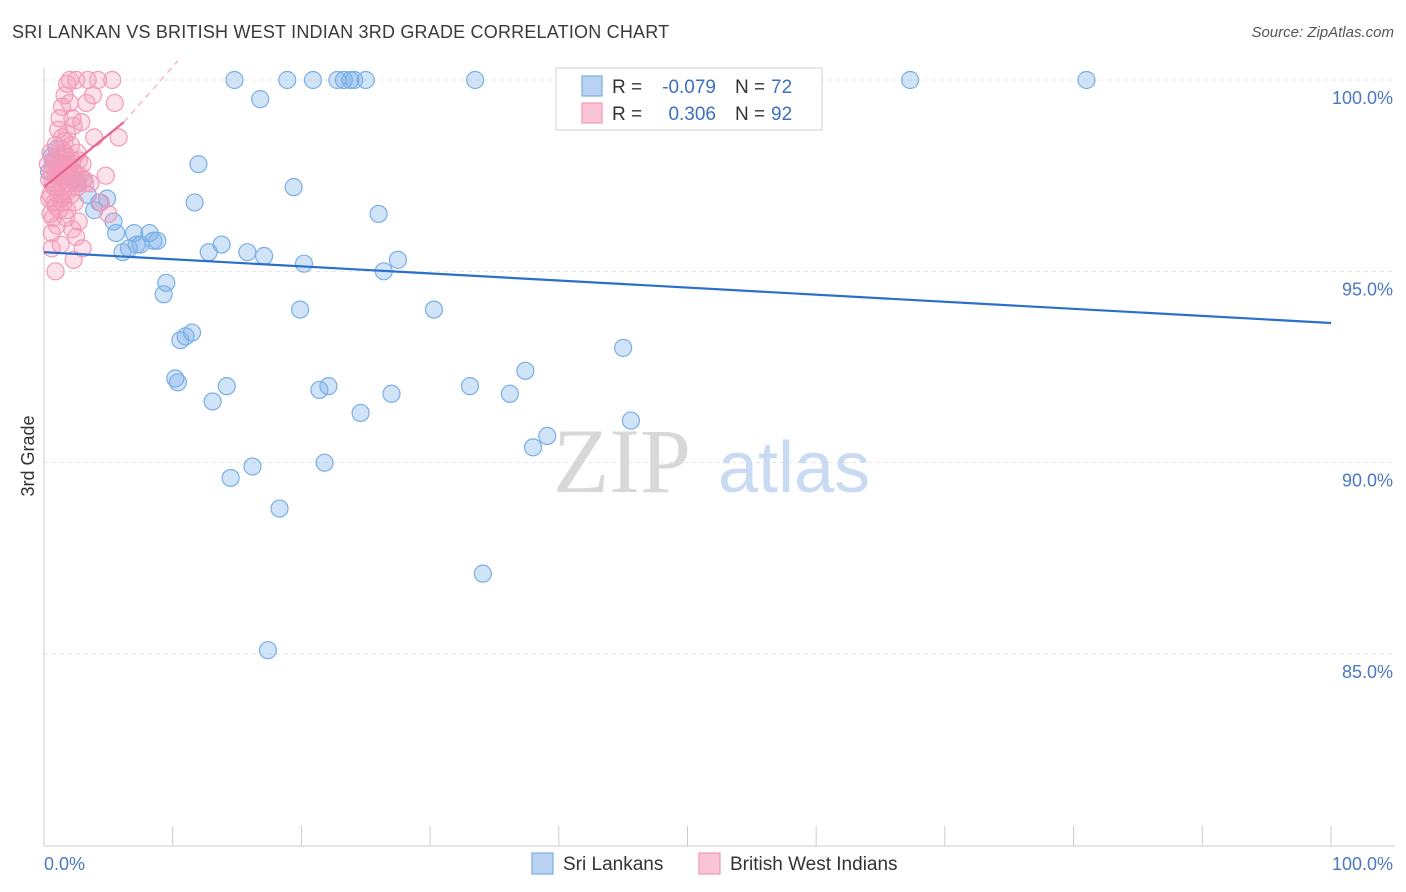  Describe the element at coordinates (687, 288) in the screenshot. I see `trend-line-sri-lankans` at that location.